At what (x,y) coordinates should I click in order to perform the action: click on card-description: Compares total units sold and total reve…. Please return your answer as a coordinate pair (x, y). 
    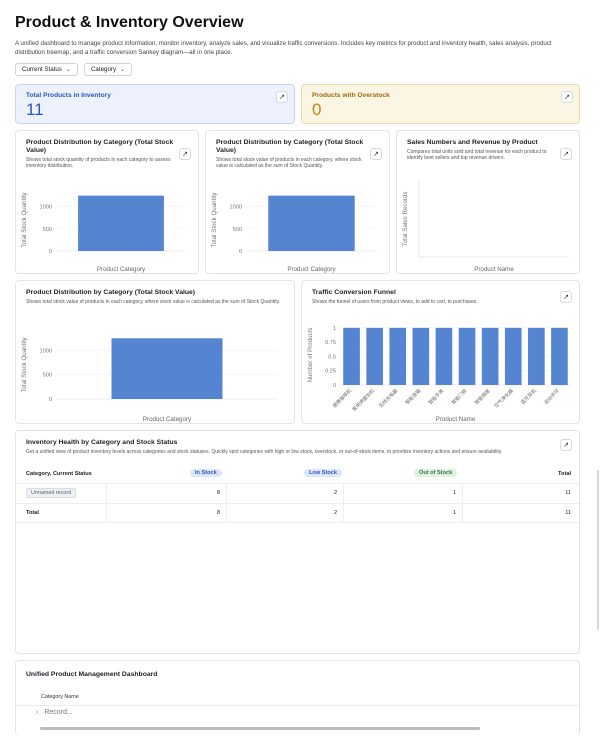
    Looking at the image, I should click on (477, 155).